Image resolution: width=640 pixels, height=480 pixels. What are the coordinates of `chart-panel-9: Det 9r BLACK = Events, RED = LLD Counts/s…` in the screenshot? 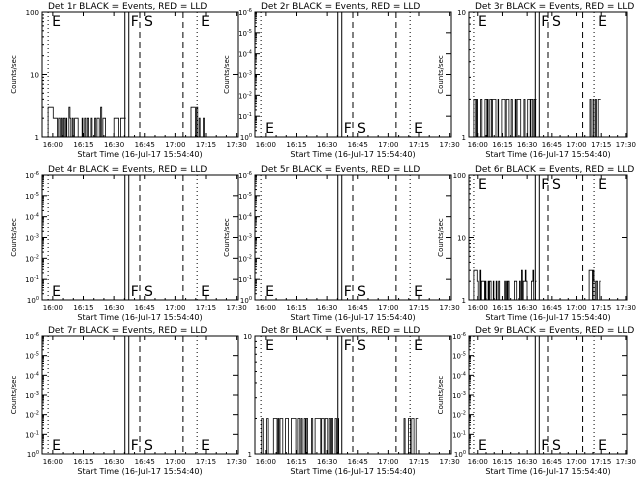 It's located at (536, 401).